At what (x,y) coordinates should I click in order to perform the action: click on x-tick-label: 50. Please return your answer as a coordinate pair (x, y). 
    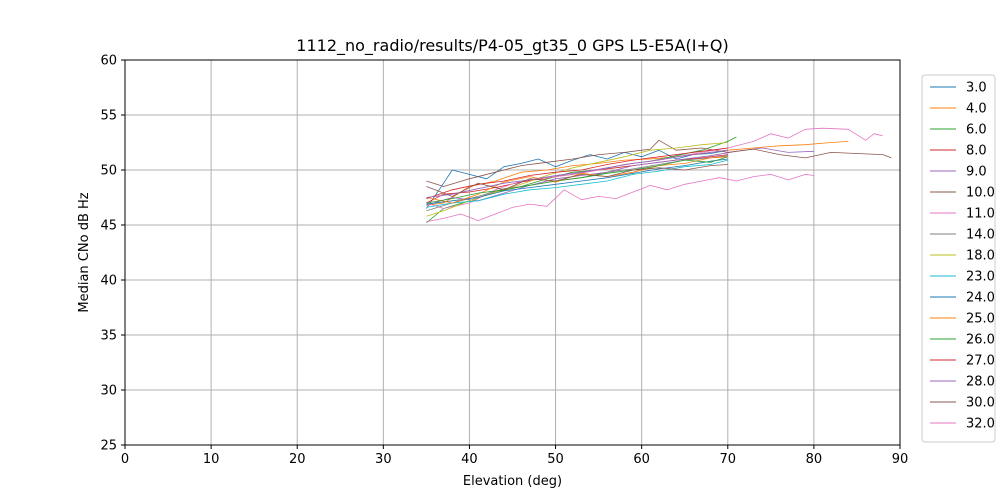
    Looking at the image, I should click on (555, 459).